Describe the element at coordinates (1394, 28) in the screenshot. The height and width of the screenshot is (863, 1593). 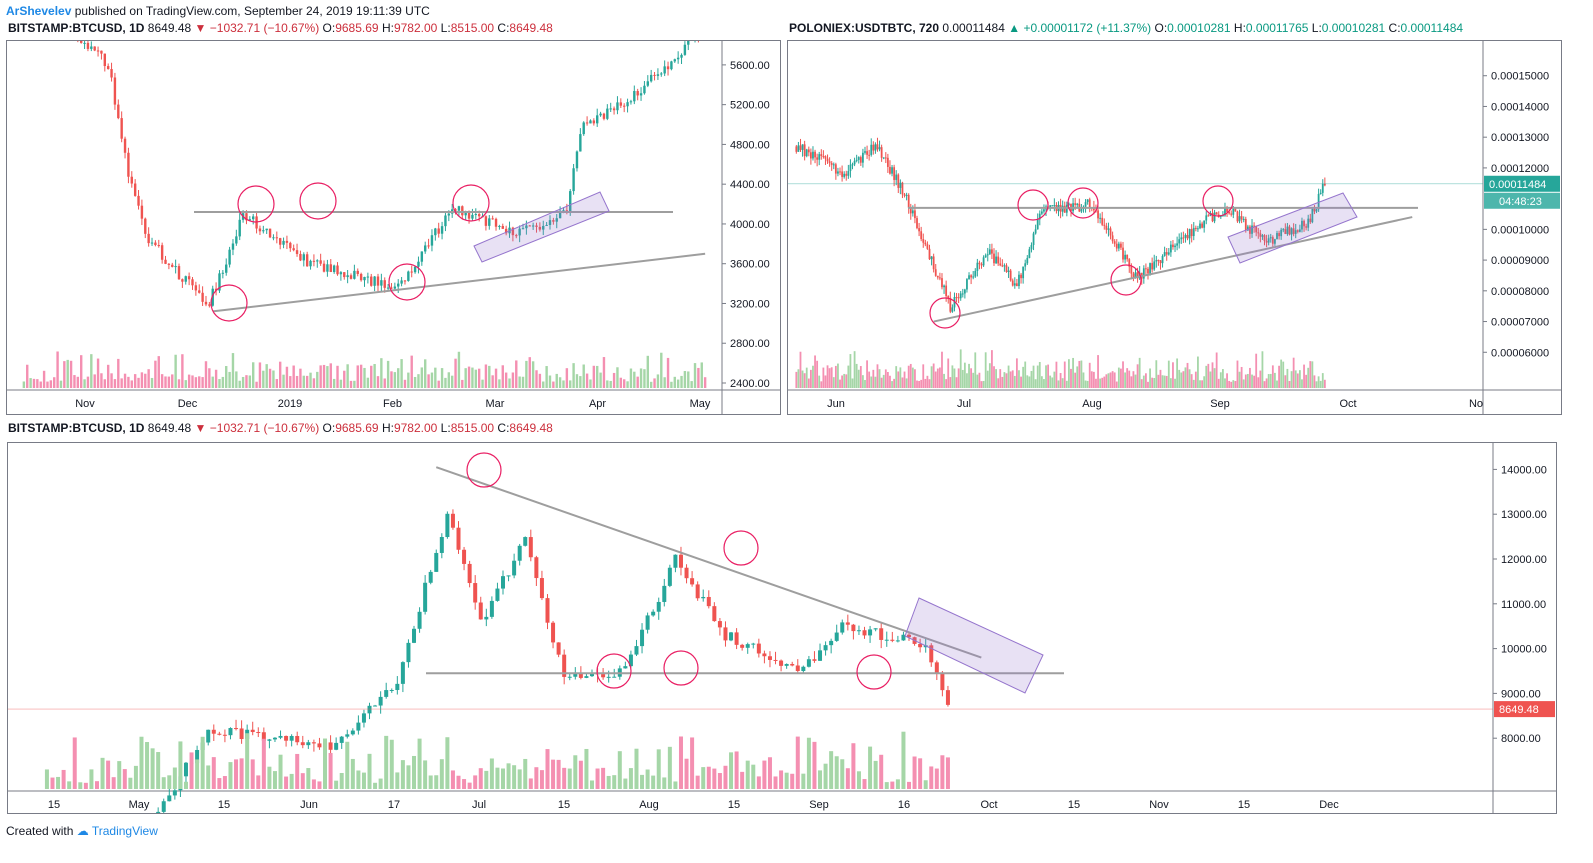
I see `legend-c-label: C:` at that location.